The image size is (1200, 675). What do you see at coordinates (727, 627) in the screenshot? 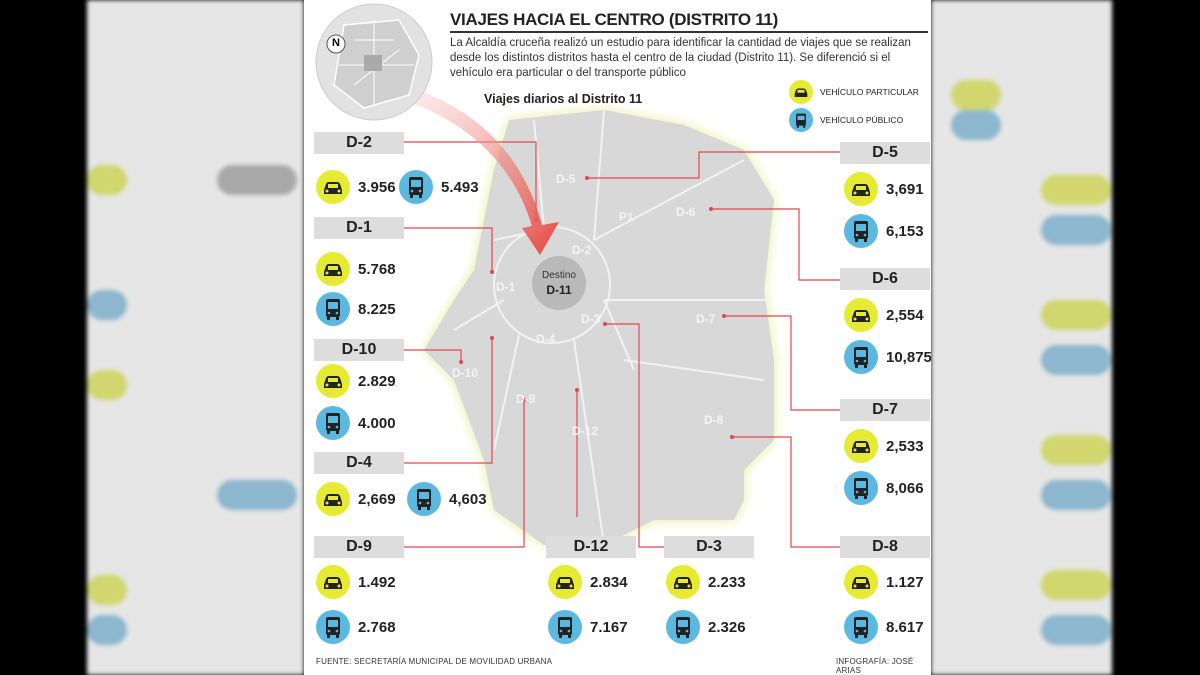
I see `trip-count: 2.326` at bounding box center [727, 627].